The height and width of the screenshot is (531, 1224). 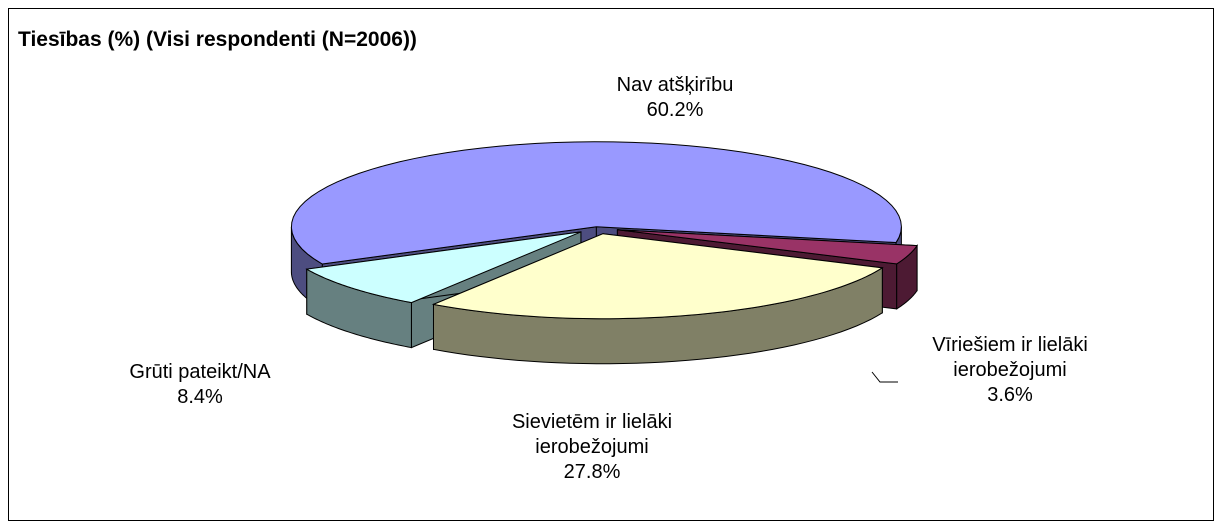 I want to click on category-label: Nav atšķirību, so click(x=675, y=85).